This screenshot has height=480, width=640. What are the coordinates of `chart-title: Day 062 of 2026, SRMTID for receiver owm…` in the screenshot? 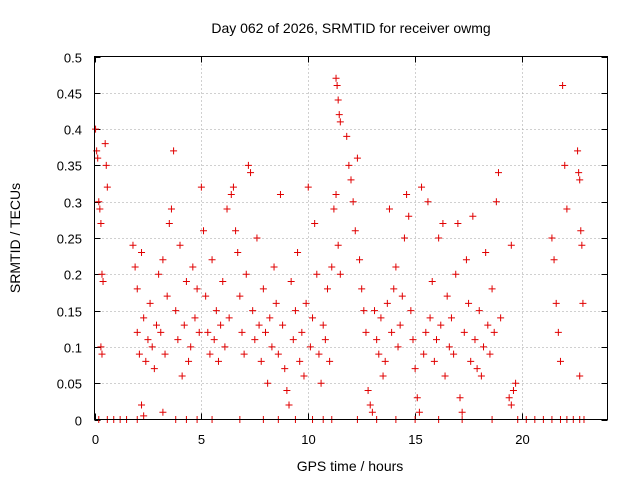 It's located at (350, 28).